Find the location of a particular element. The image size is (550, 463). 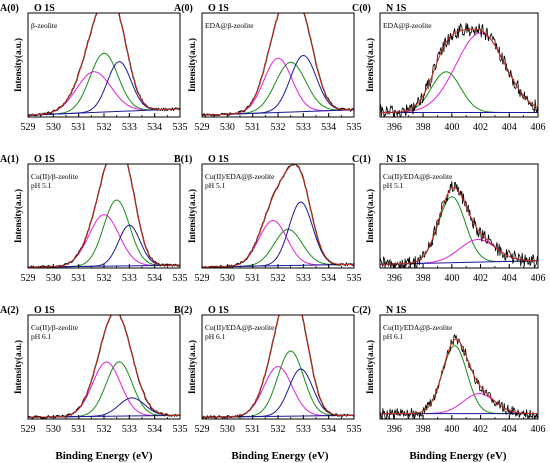

panel-title-B0: O 1S is located at coordinates (218, 8).